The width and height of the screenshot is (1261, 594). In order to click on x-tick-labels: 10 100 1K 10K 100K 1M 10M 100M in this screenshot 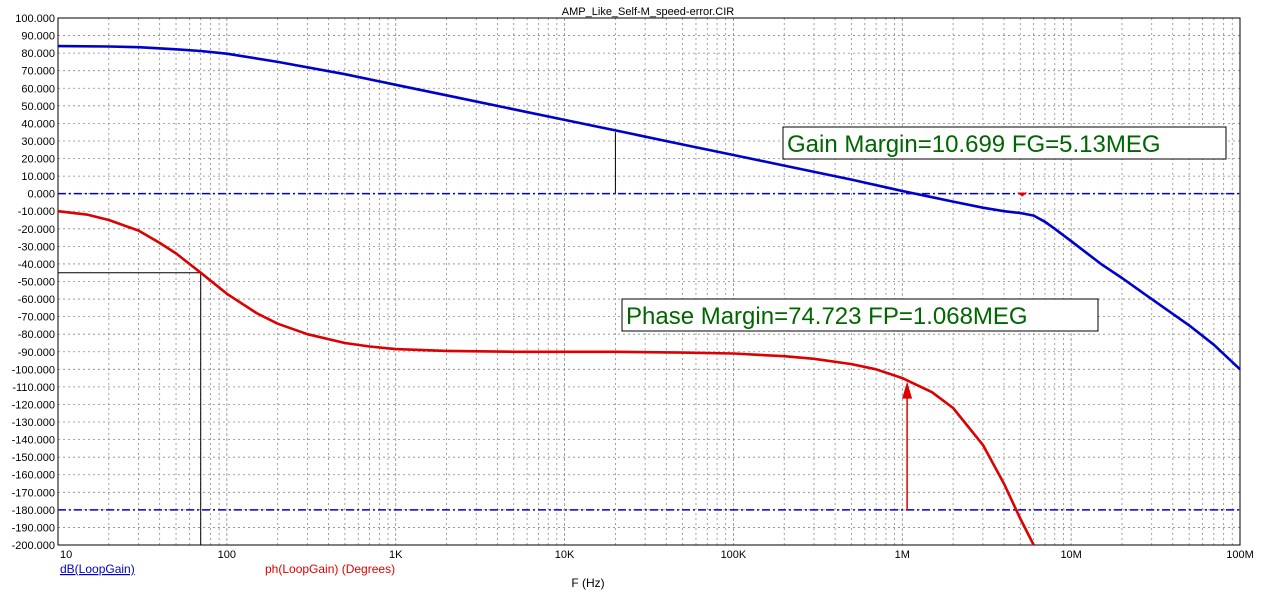, I will do `click(657, 555)`.